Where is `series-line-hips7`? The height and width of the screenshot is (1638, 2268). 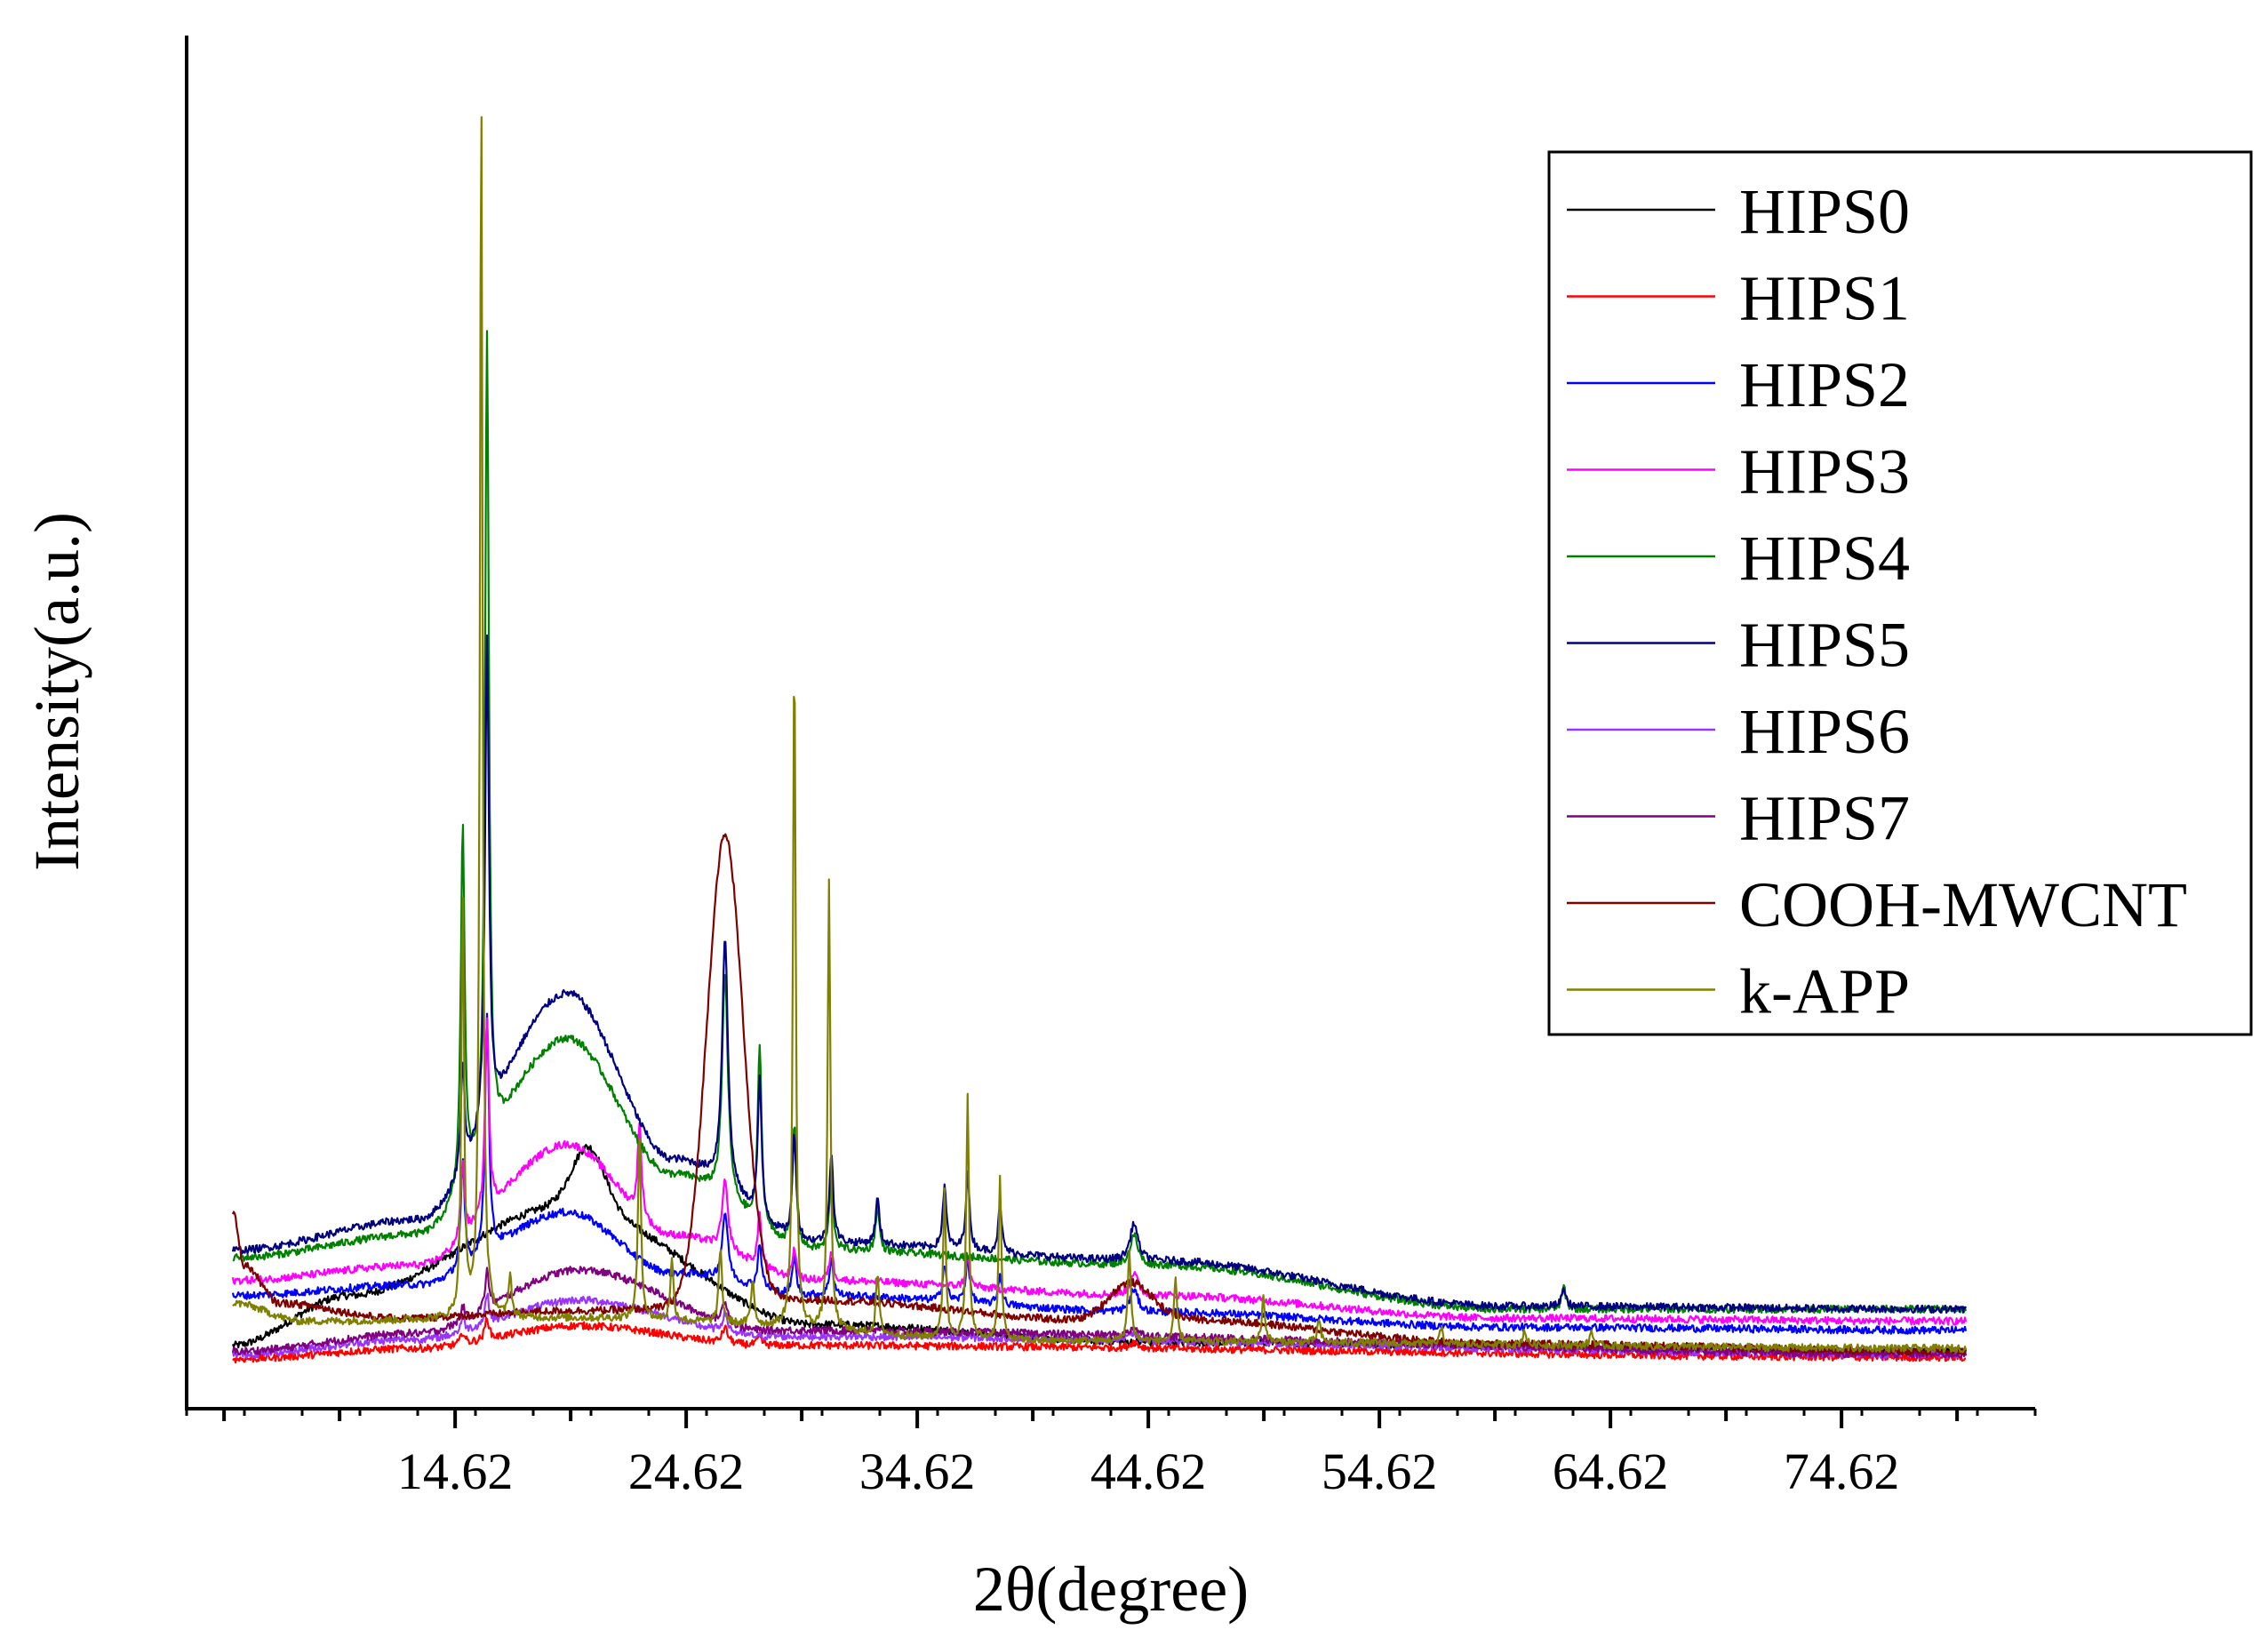 series-line-hips7 is located at coordinates (1100, 1312).